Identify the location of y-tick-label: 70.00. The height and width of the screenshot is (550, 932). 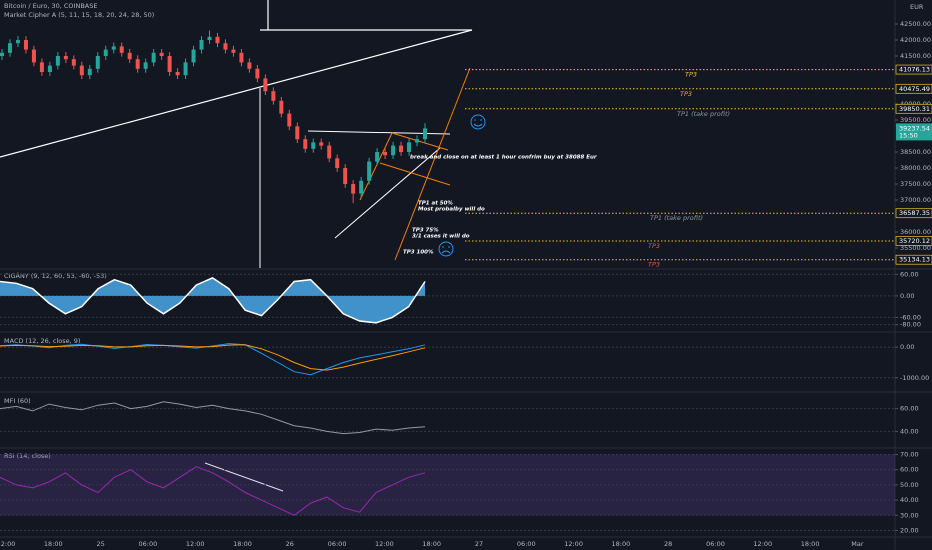
(909, 455).